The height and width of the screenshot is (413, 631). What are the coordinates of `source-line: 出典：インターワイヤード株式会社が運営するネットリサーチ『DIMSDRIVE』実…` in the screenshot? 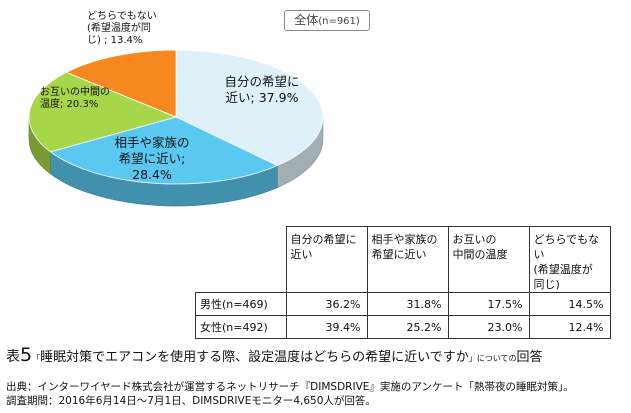 It's located at (290, 387).